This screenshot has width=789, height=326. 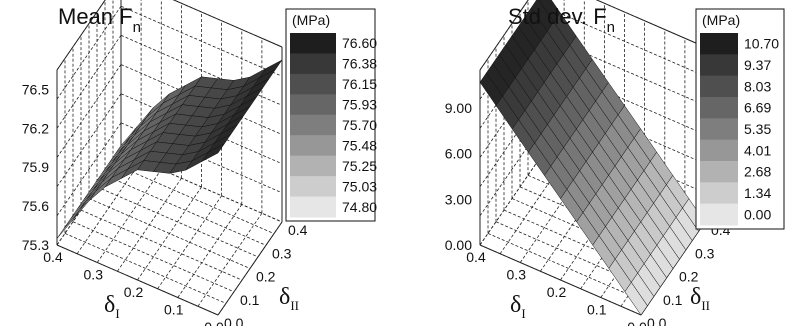 I want to click on x-tick-label: 0.0, so click(x=214, y=322).